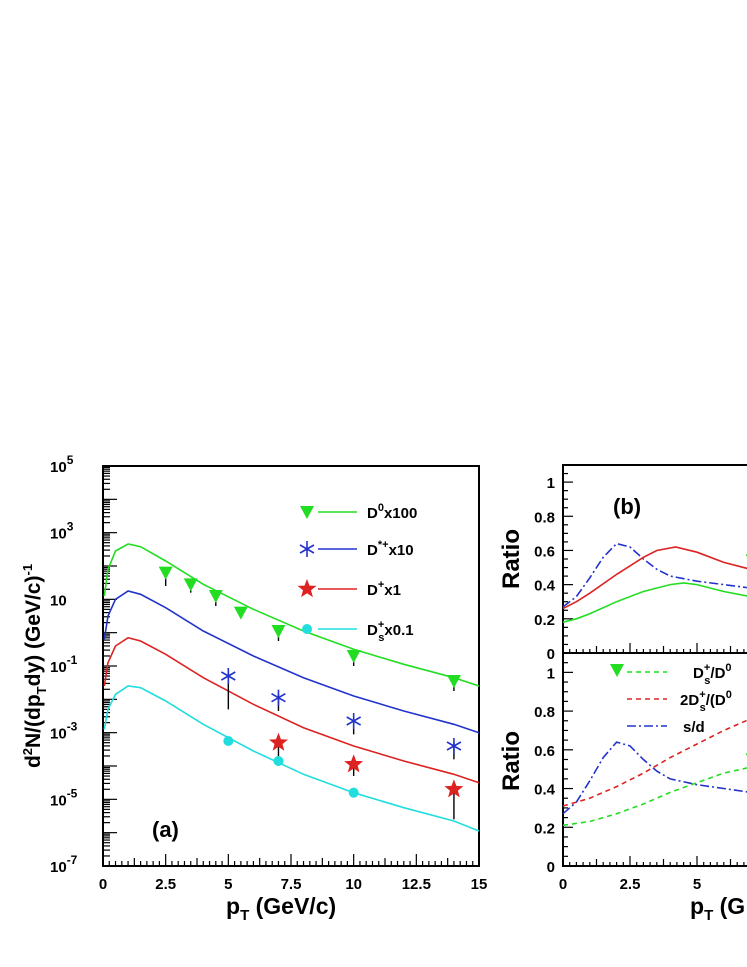 This screenshot has width=747, height=967. I want to click on b-y-tick-label: 0, so click(551, 654).